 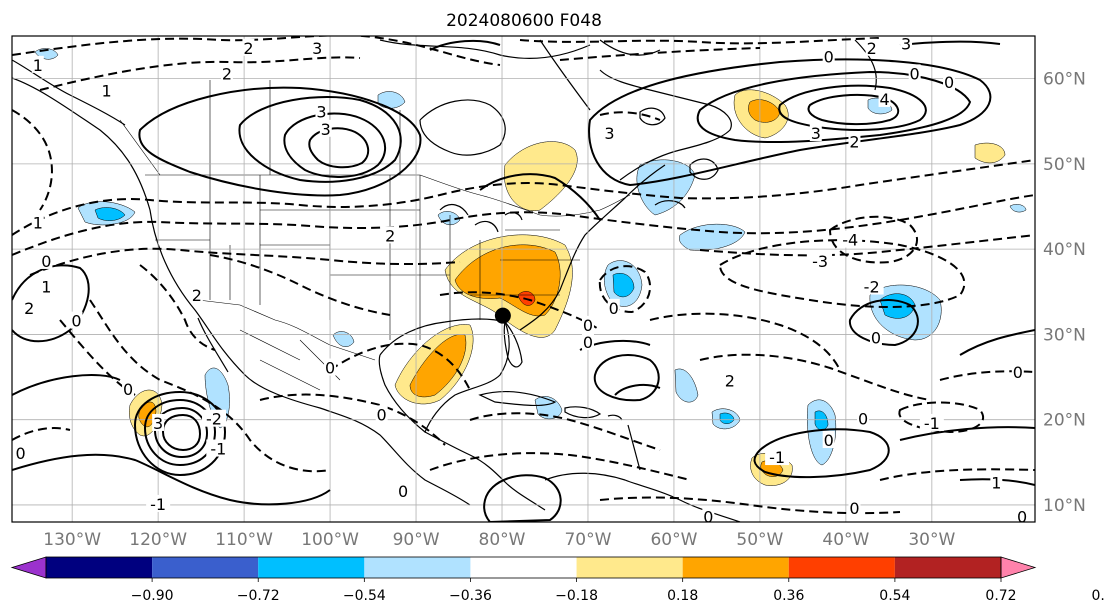 I want to click on positive-contour-south-atlantic, so click(x=821, y=453).